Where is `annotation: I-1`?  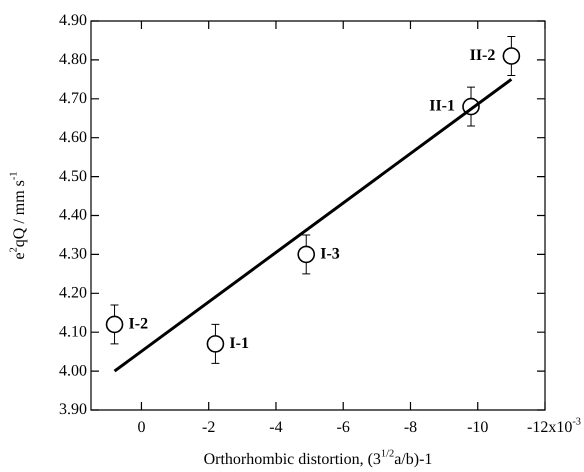
annotation: I-1 is located at coordinates (239, 343).